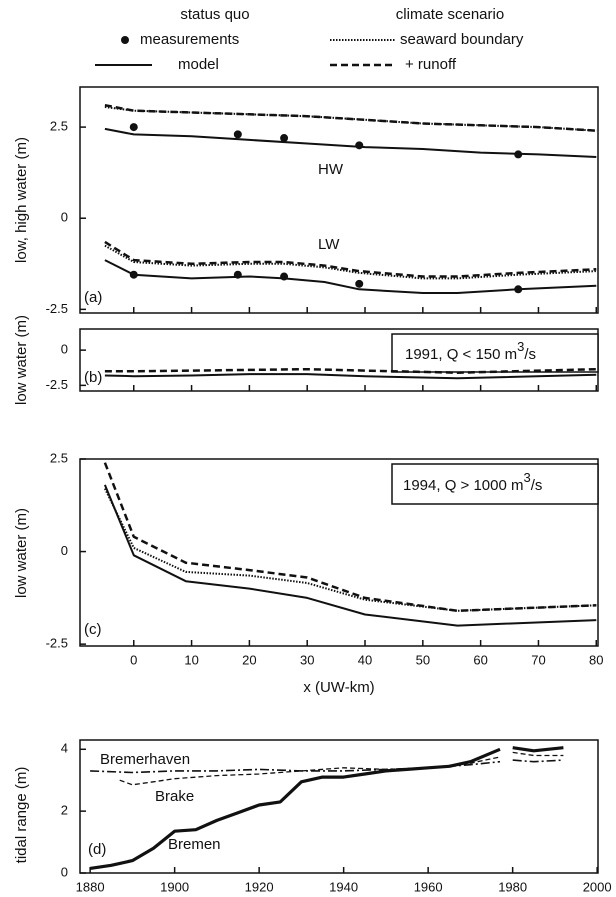  I want to click on series-label: Bremerhaven, so click(145, 759).